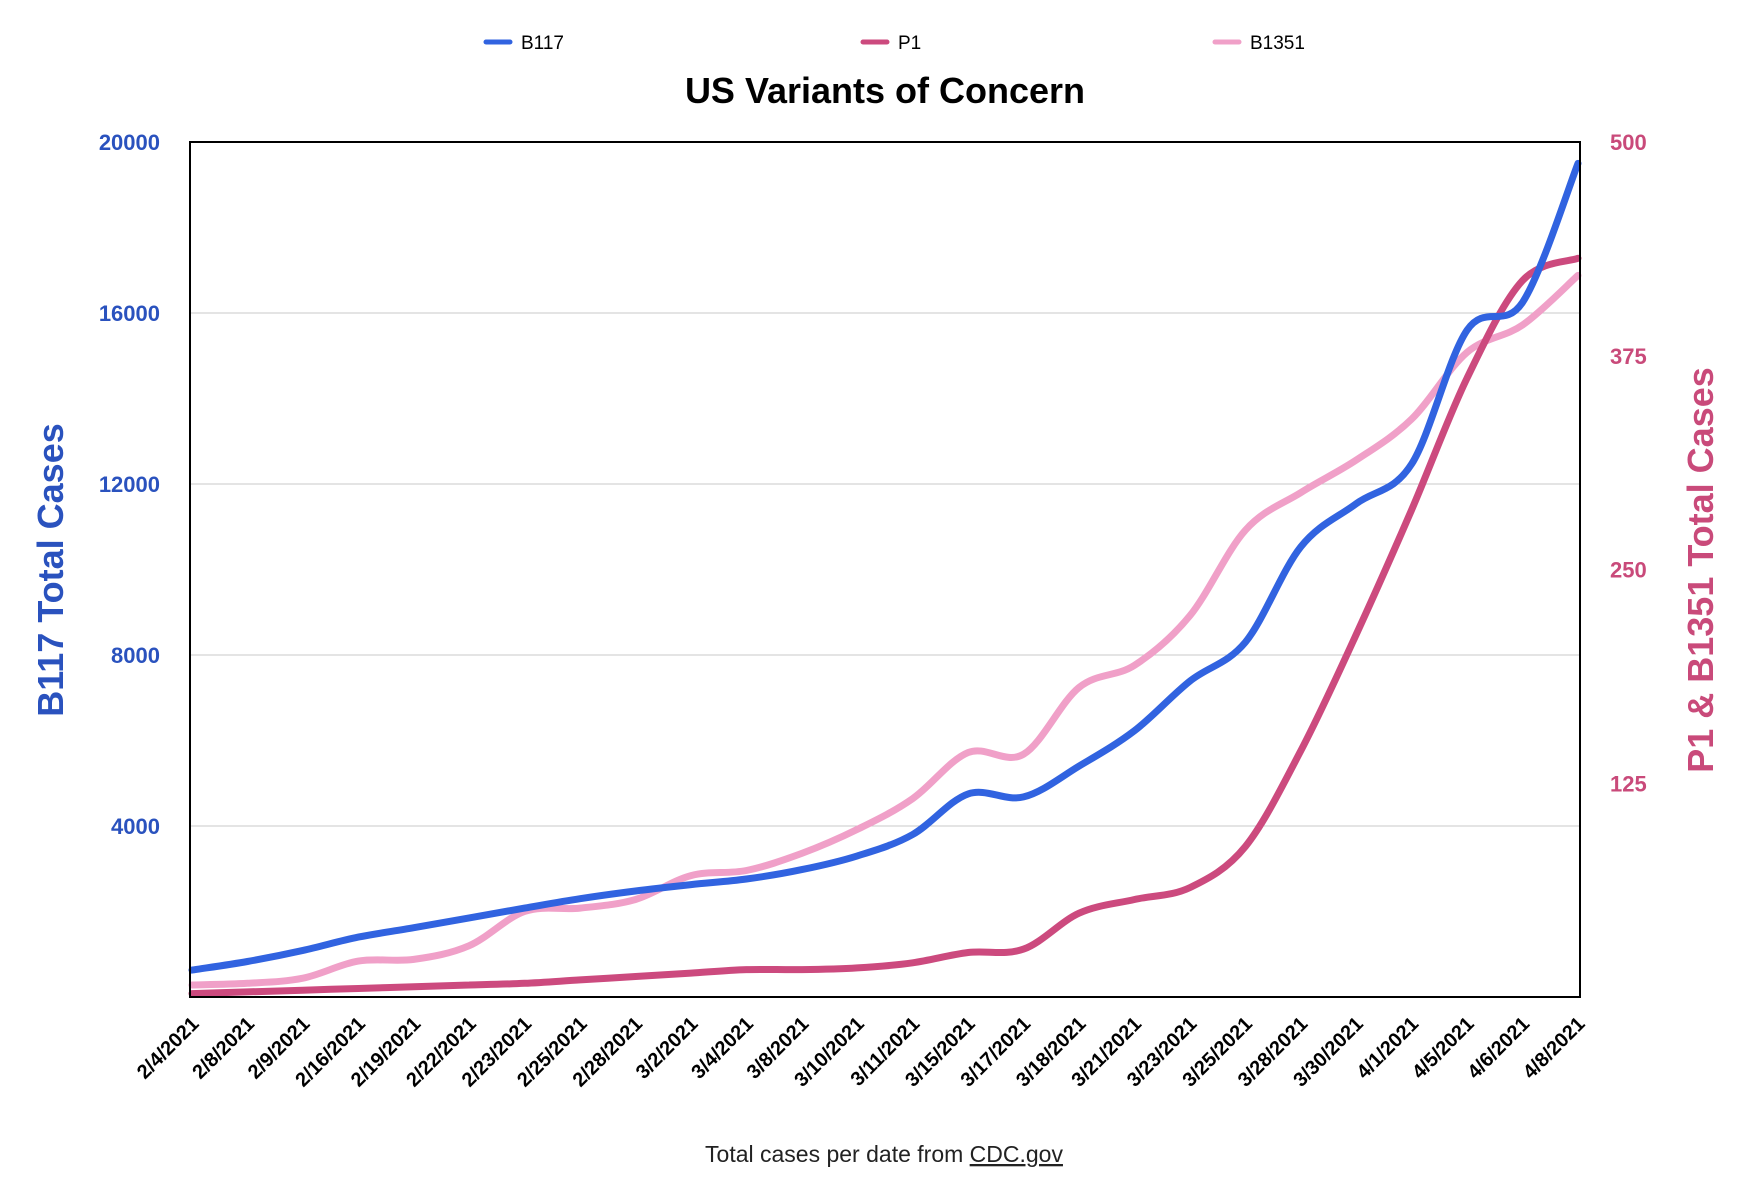  Describe the element at coordinates (837, 1154) in the screenshot. I see `source-prefix: Total cases per date from` at that location.